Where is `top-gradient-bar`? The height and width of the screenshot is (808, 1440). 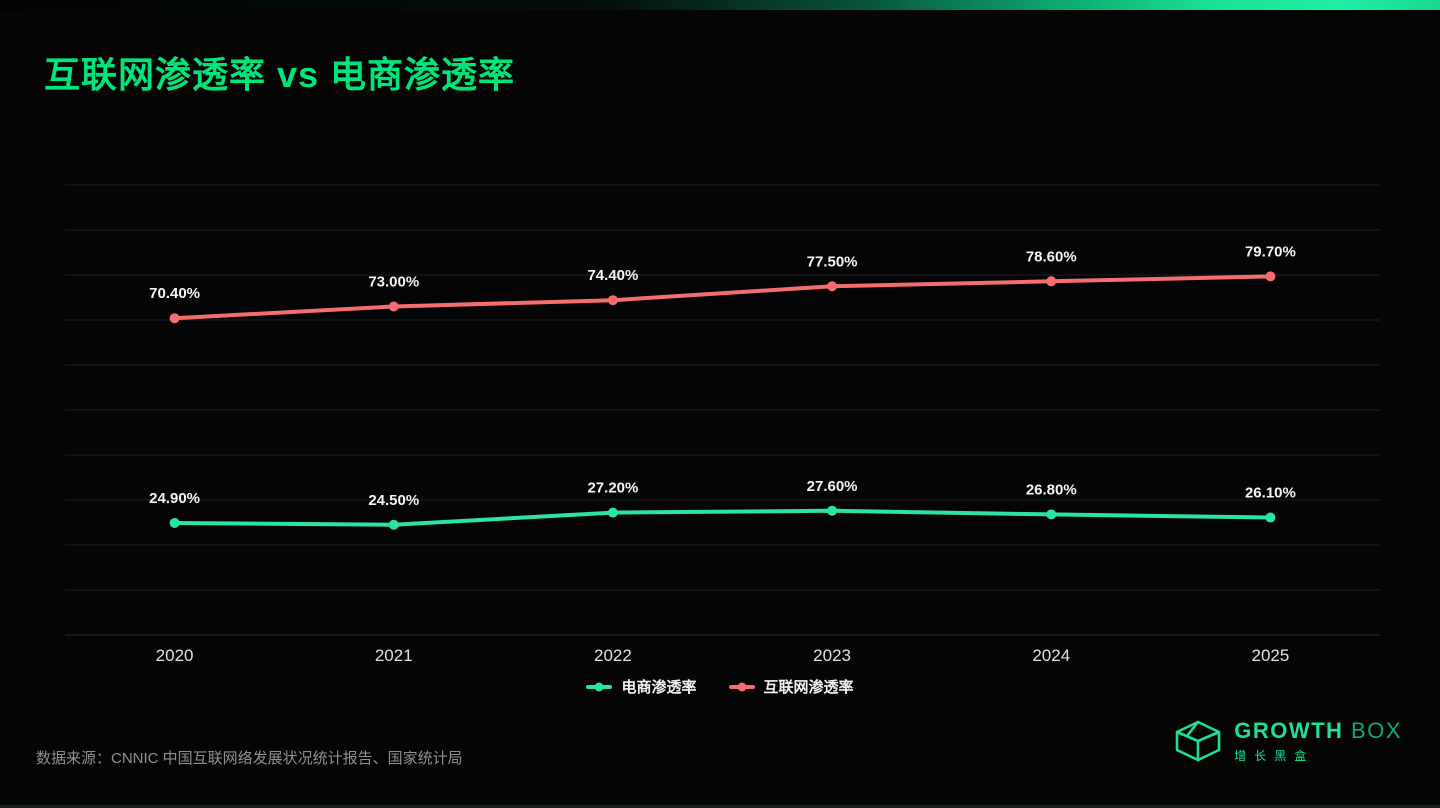 top-gradient-bar is located at coordinates (720, 5).